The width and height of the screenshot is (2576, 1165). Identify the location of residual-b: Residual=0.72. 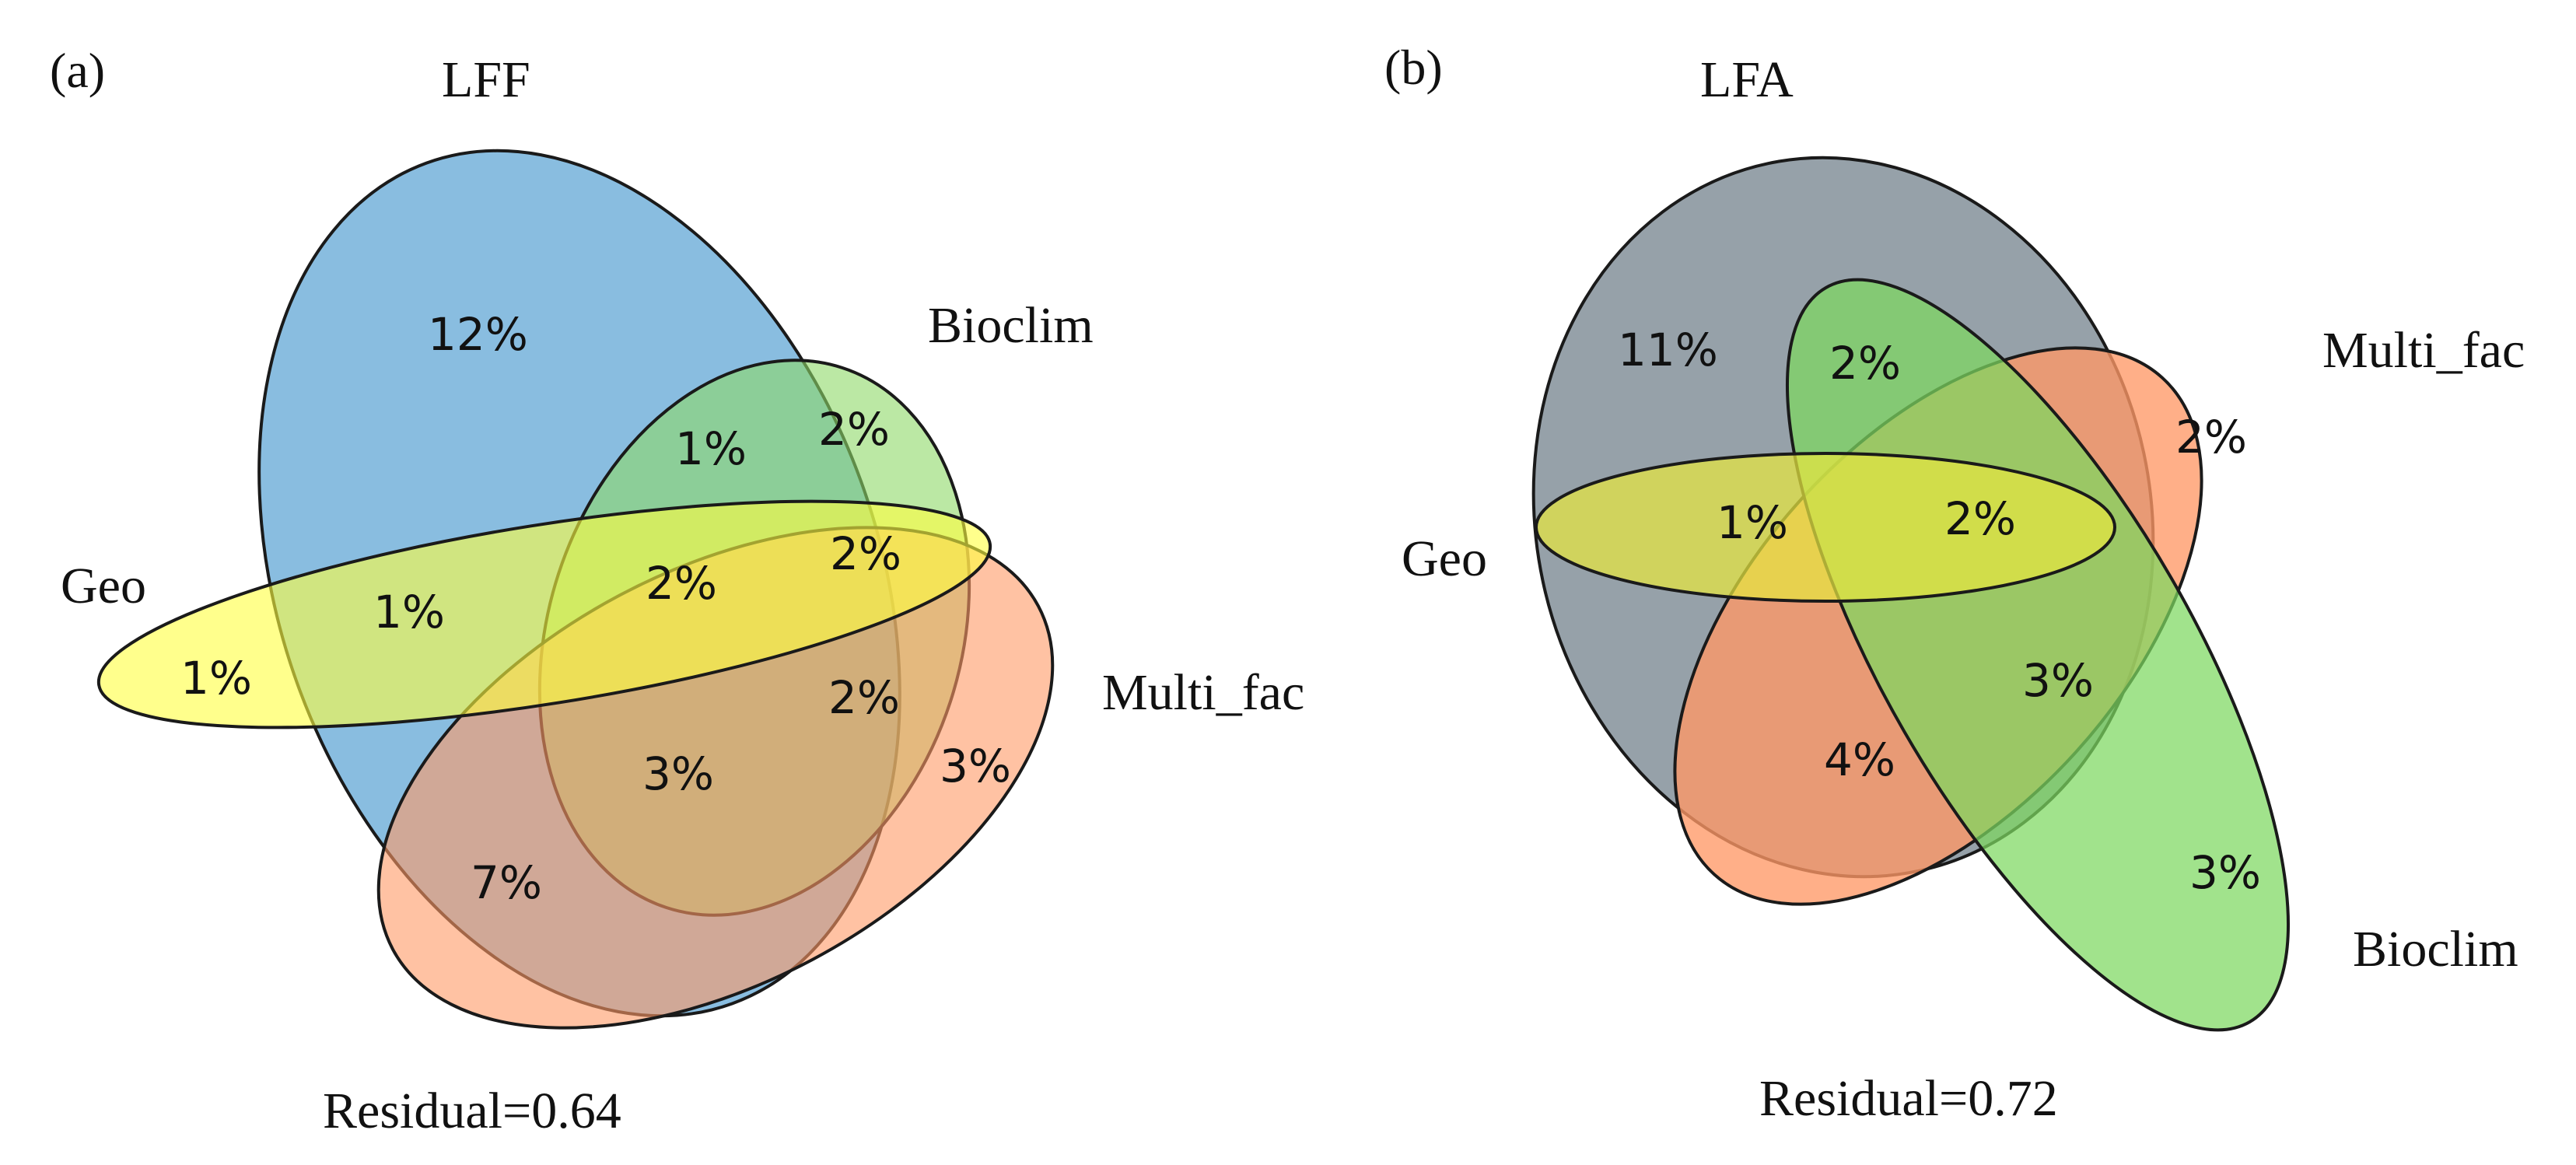
(1909, 1098).